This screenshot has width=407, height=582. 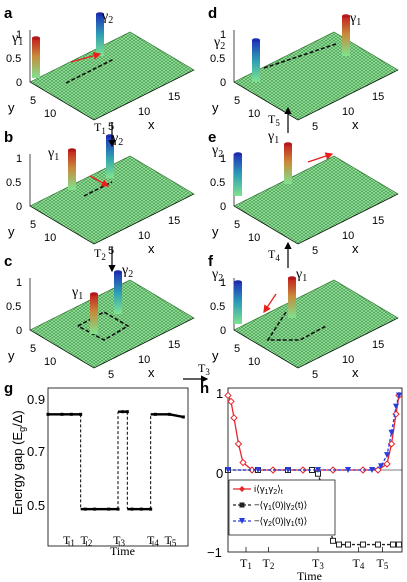 I want to click on label-T1: T1, so click(x=100, y=128).